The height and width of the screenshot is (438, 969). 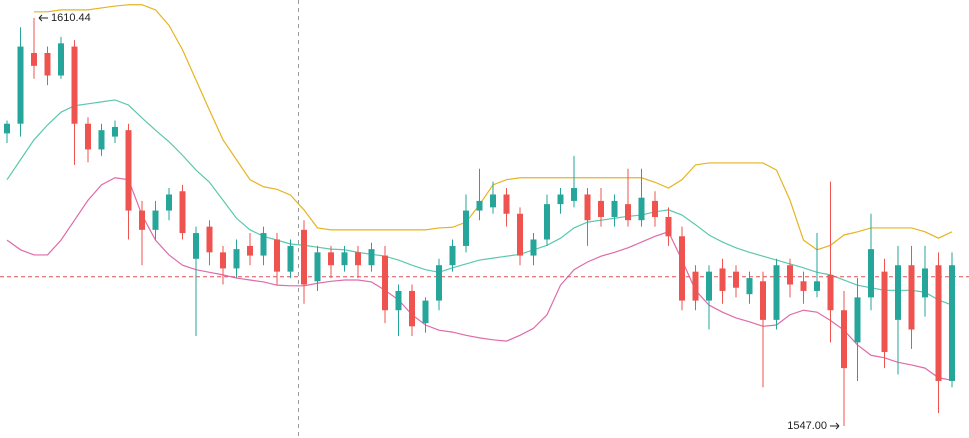 What do you see at coordinates (807, 426) in the screenshot?
I see `min-marker-label: 1547.00` at bounding box center [807, 426].